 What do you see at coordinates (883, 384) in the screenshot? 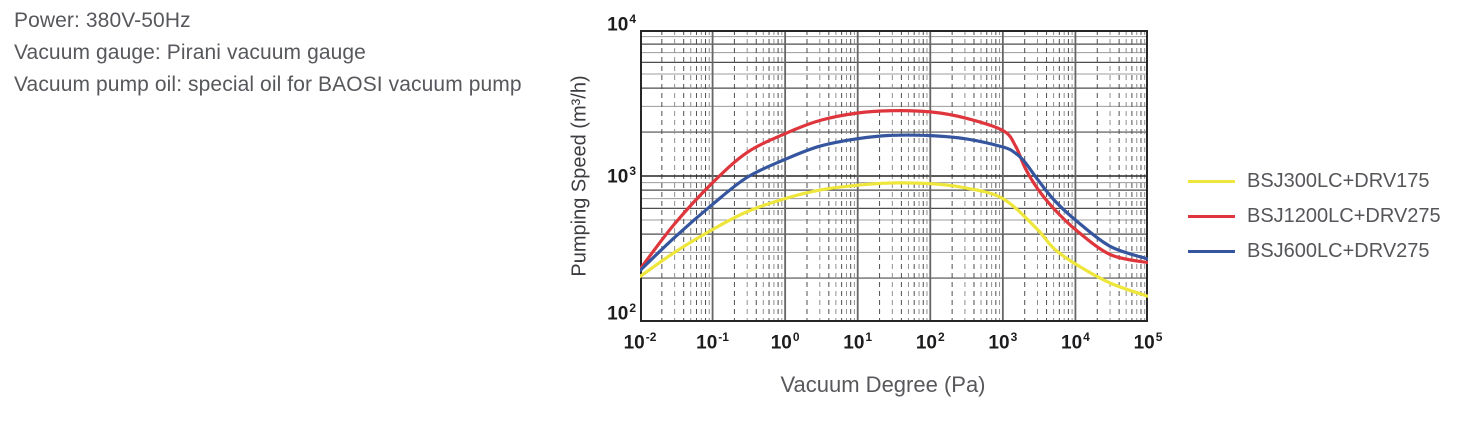
I see `x-axis-title: Vacuum Degree (Pa)` at bounding box center [883, 384].